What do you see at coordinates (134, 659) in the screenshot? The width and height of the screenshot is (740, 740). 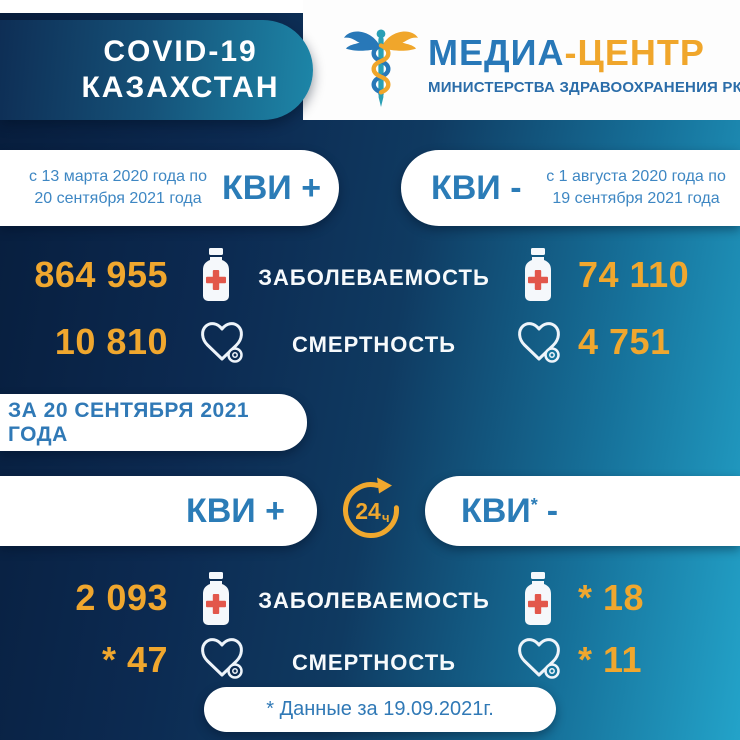 I see `daily-mortality-positive: * 47` at bounding box center [134, 659].